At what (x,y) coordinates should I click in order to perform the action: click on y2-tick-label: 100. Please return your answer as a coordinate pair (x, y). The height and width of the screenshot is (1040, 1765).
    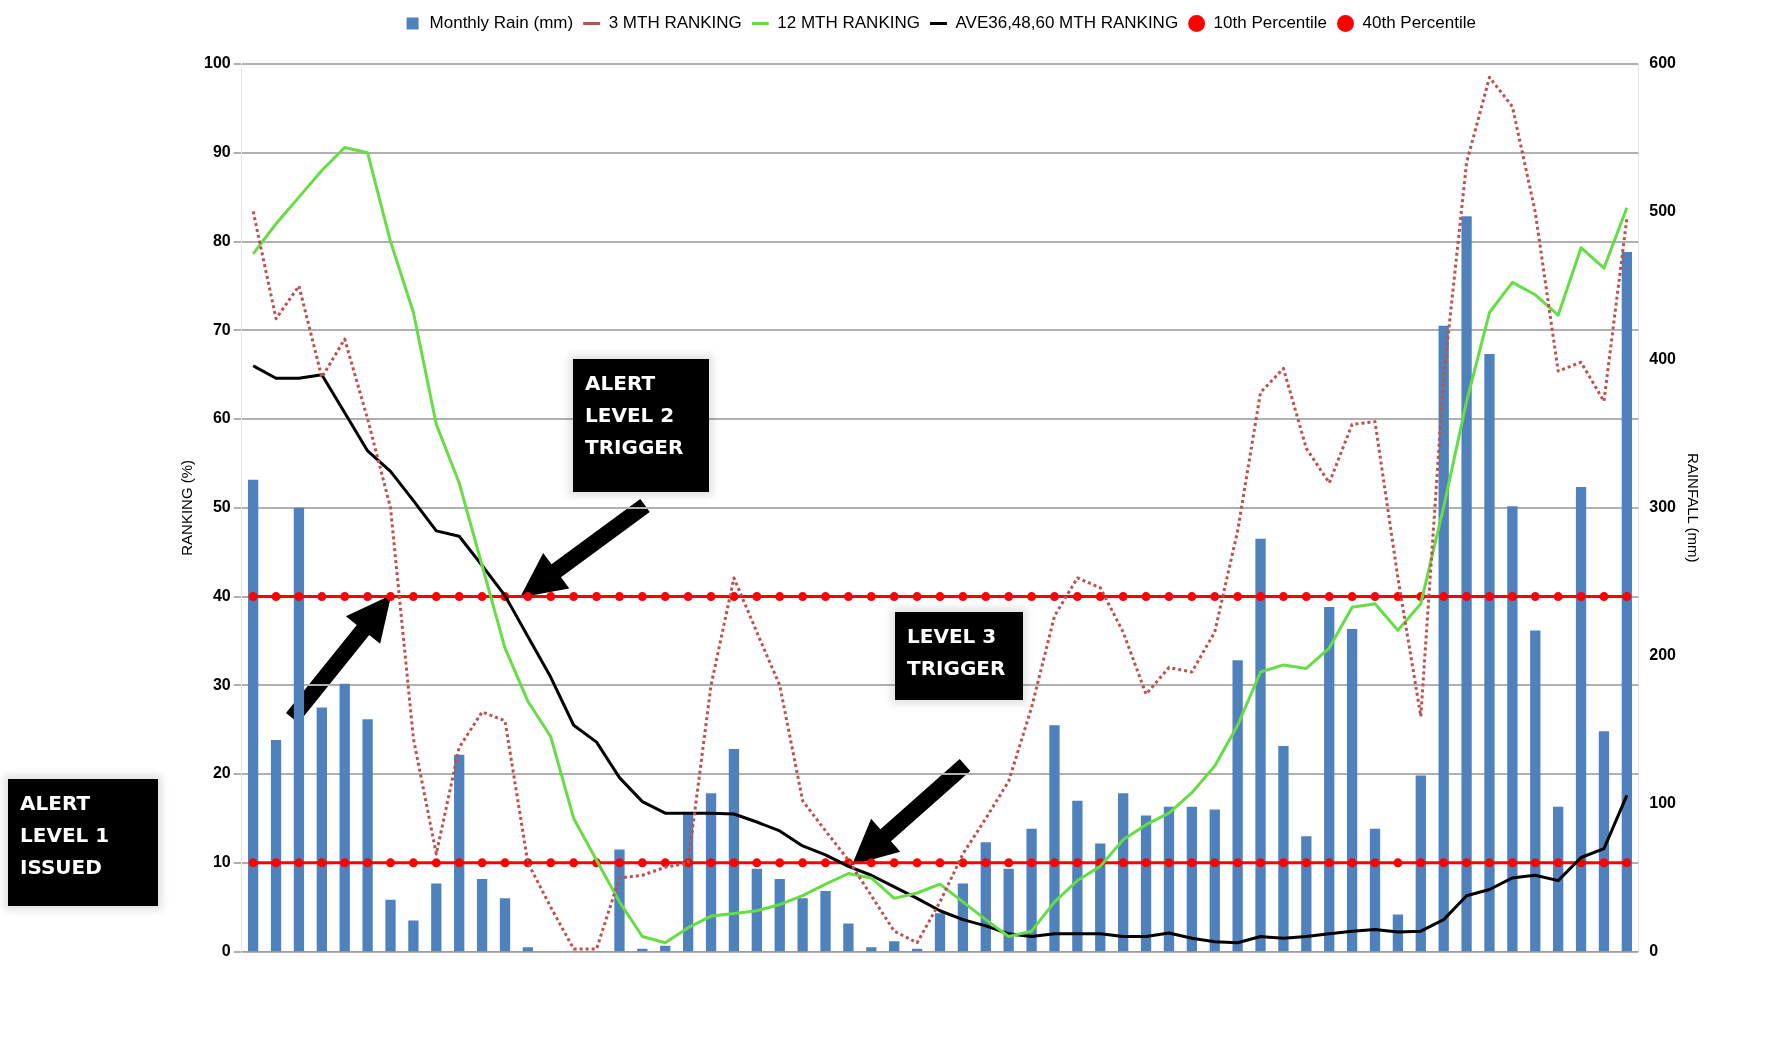
    Looking at the image, I should click on (1663, 803).